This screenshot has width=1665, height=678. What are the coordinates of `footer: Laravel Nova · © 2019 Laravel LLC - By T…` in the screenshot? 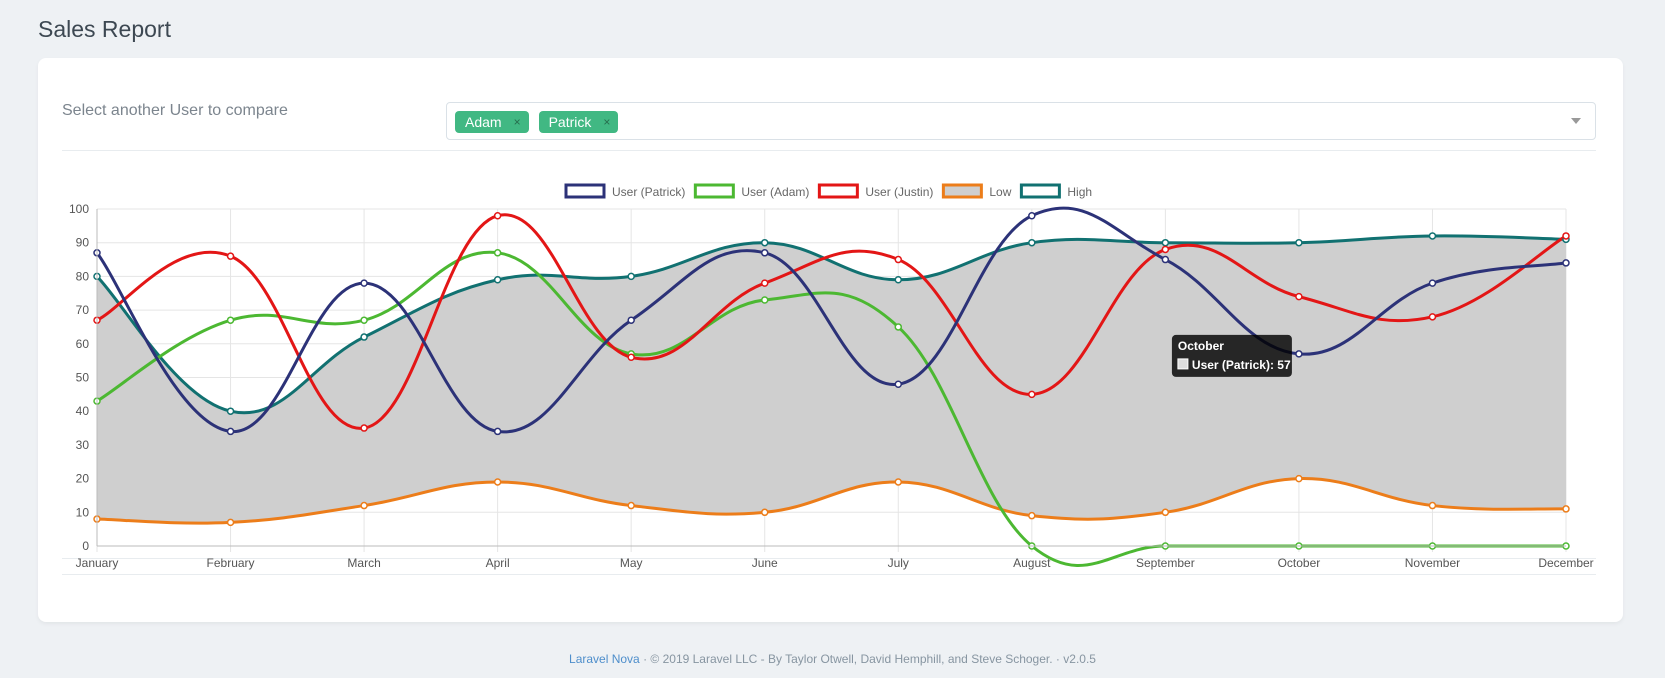 It's located at (832, 659).